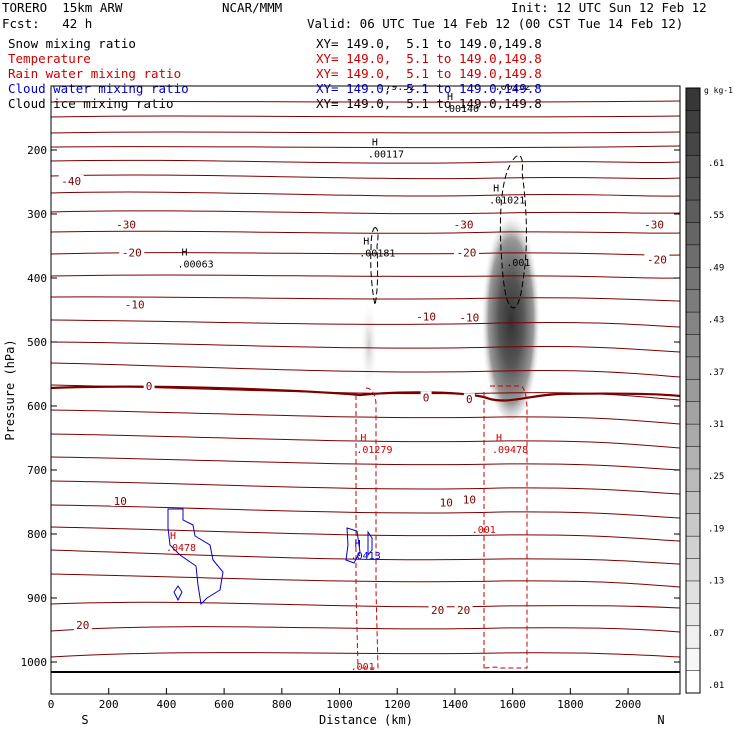 The height and width of the screenshot is (740, 740). What do you see at coordinates (609, 7) in the screenshot?
I see `init-time: Init: 12 UTC Sun 12 Feb 12` at bounding box center [609, 7].